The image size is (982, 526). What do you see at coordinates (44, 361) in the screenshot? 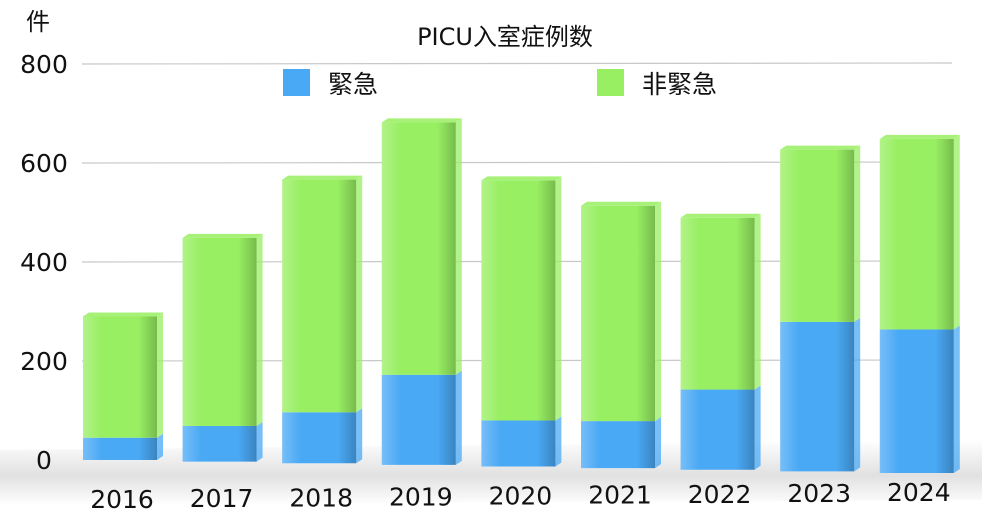
I see `y-tick-label: 200` at bounding box center [44, 361].